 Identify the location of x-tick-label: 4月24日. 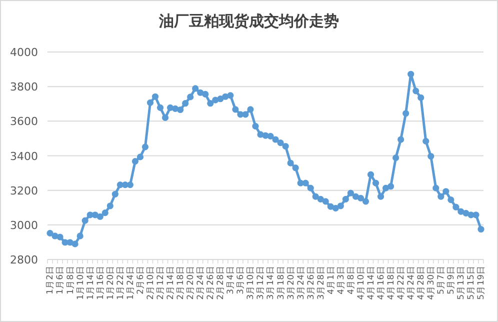
(411, 283).